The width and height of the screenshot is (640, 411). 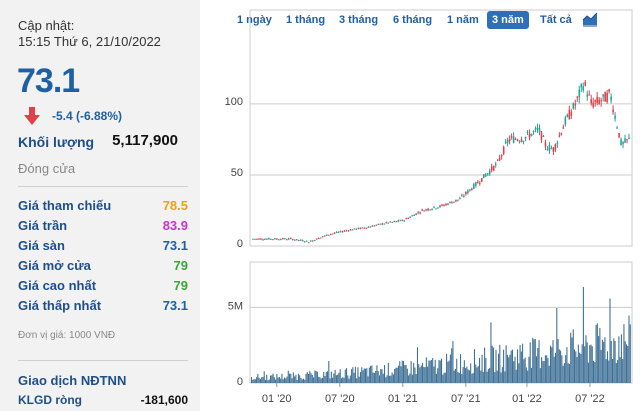 What do you see at coordinates (556, 20) in the screenshot?
I see `tab-all: Tất cả` at bounding box center [556, 20].